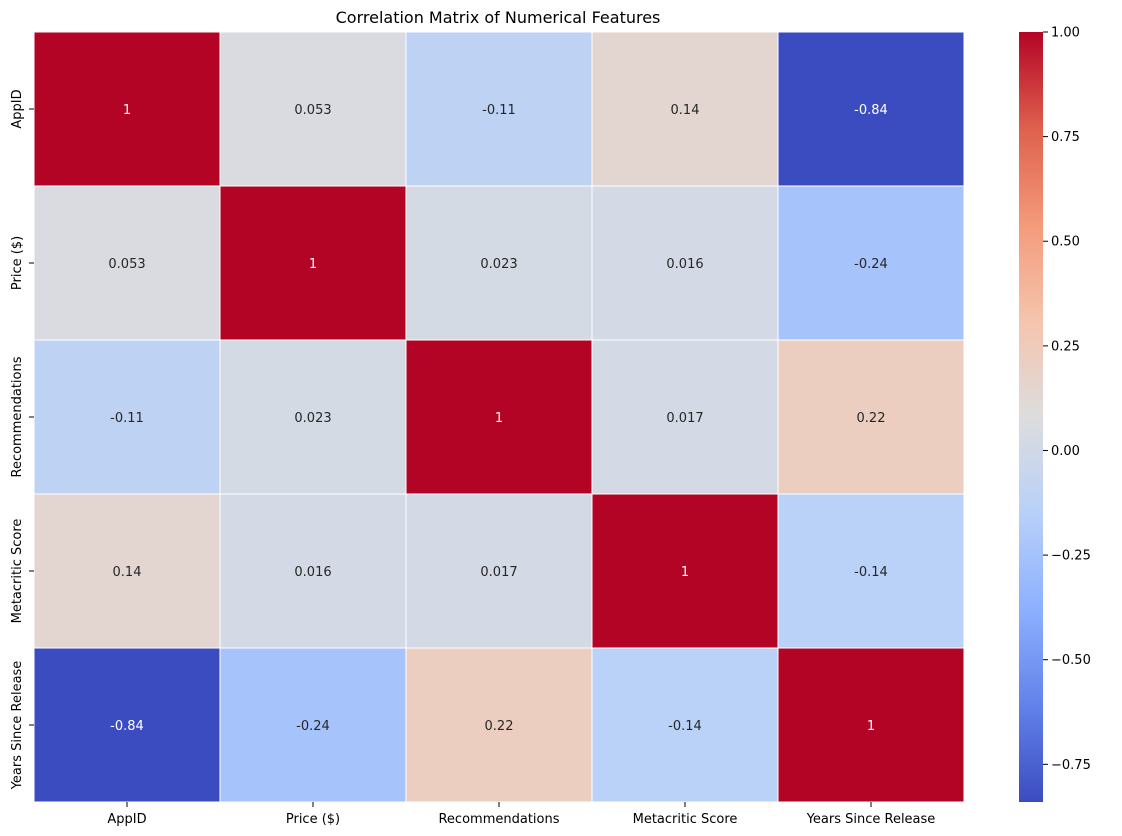  I want to click on y-tick-label: Metacritic Score, so click(17, 571).